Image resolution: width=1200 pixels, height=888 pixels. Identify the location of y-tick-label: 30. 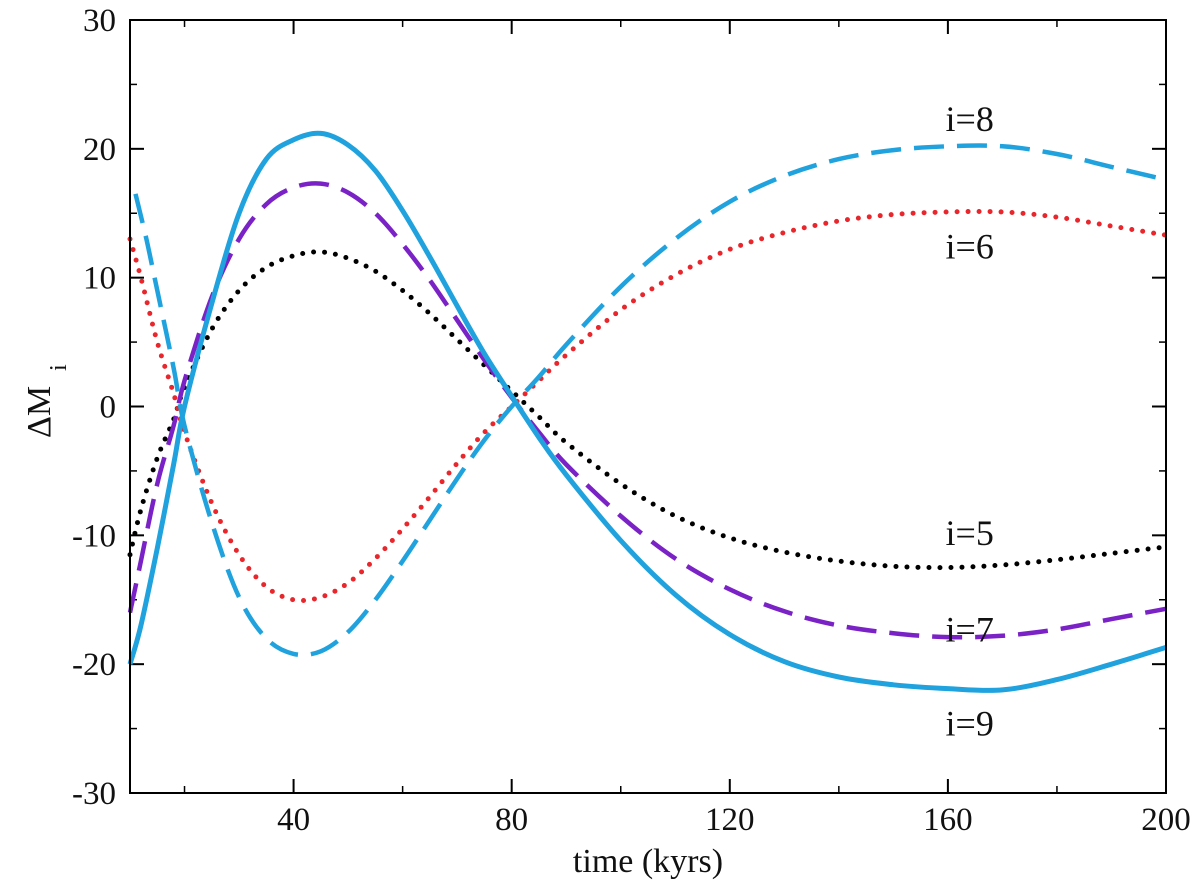
(99, 21).